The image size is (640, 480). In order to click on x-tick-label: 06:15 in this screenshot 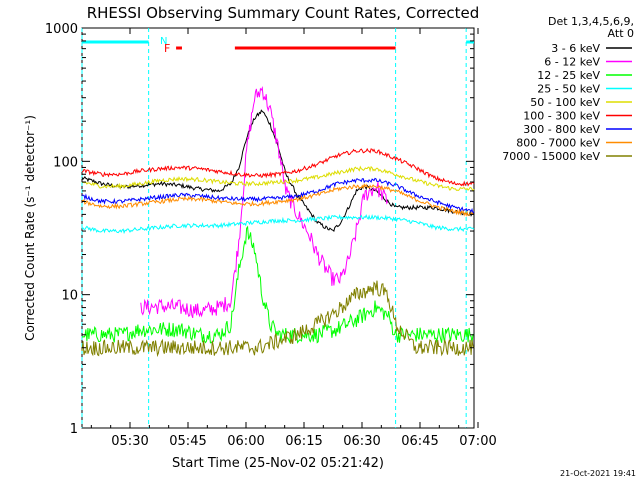, I will do `click(303, 441)`.